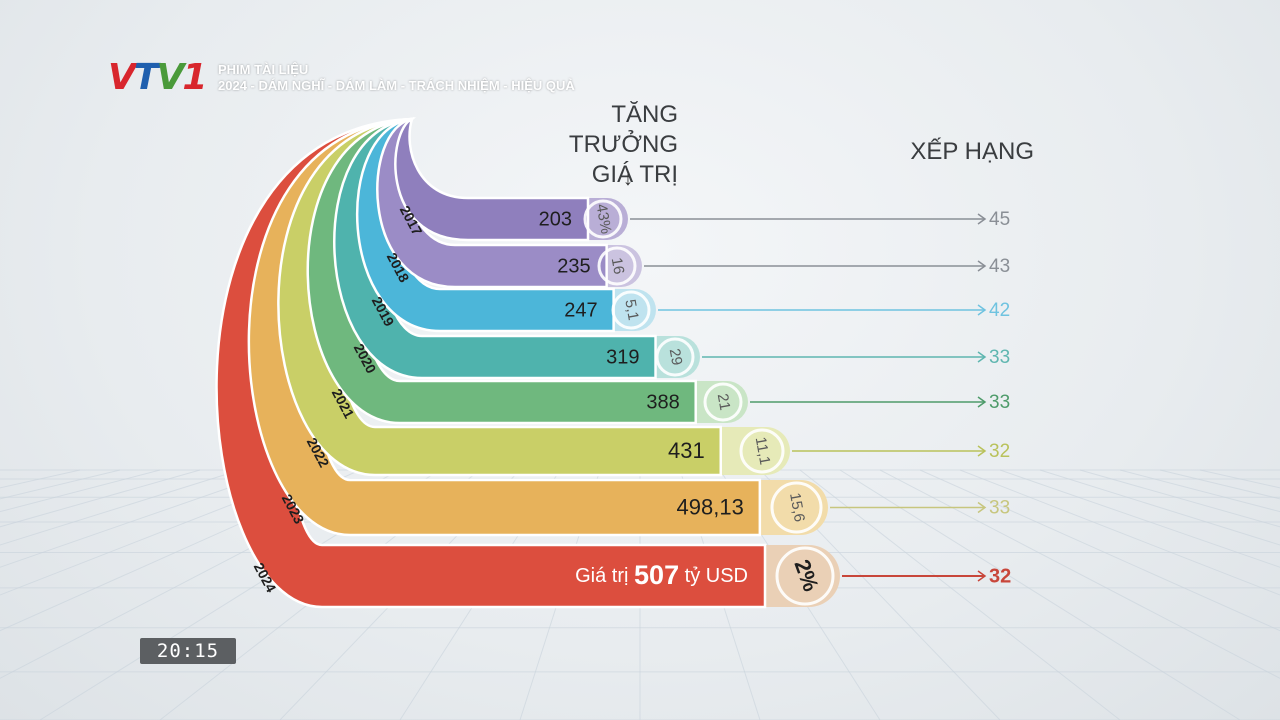  I want to click on logo-text: VTV1, so click(157, 77).